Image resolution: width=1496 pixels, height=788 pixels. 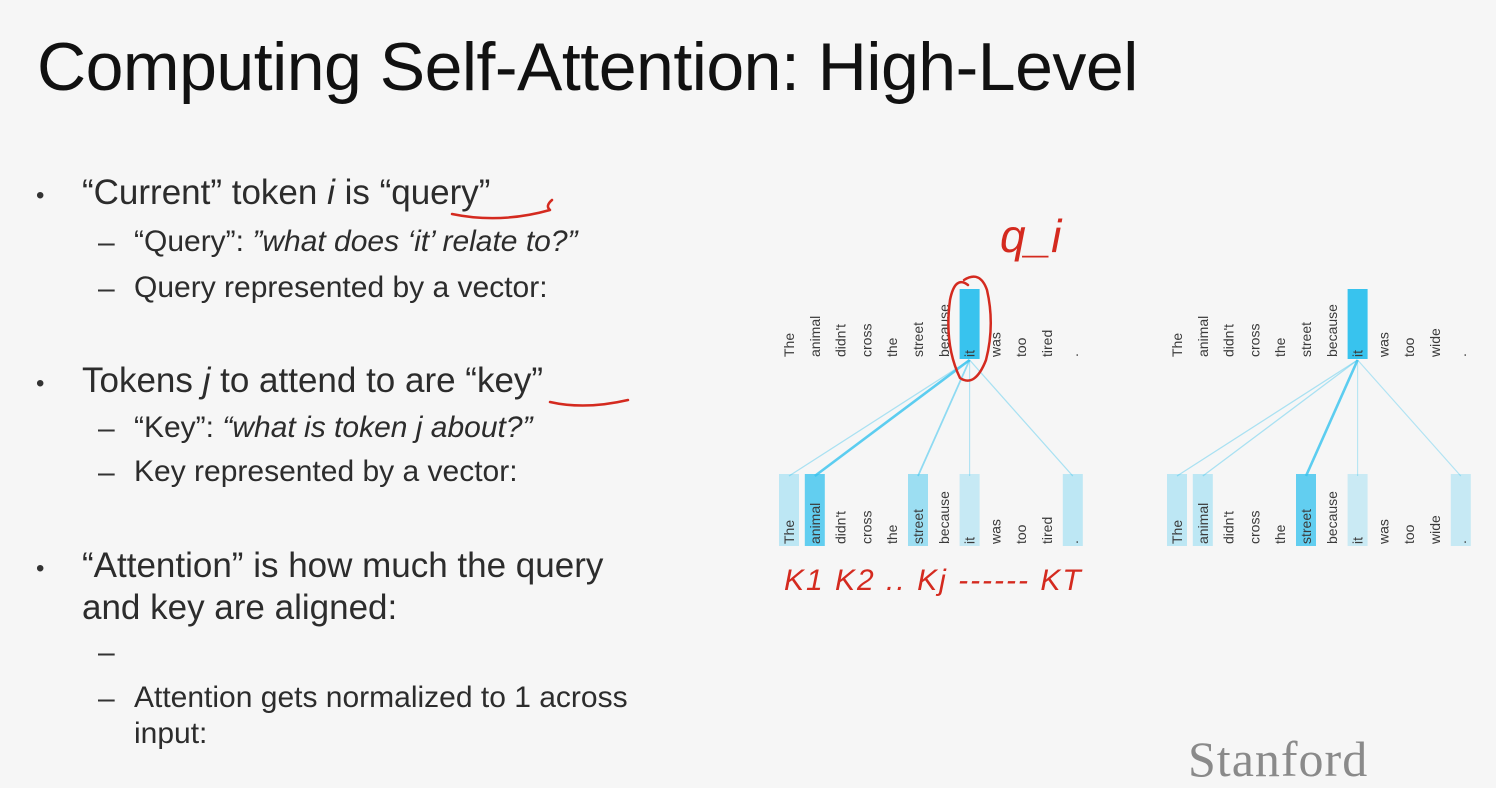 I want to click on stanford-wordmark: Stanford, so click(x=1278, y=759).